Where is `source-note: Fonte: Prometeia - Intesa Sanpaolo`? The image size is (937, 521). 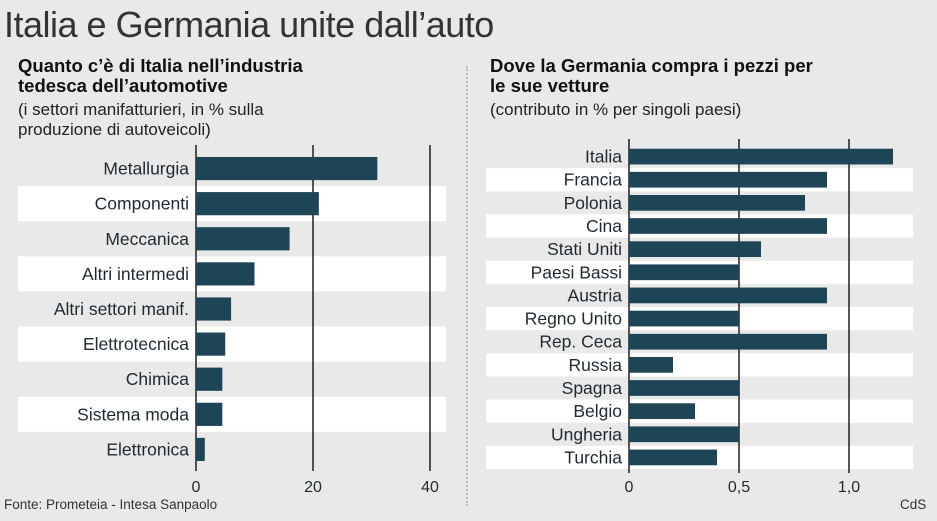 source-note: Fonte: Prometeia - Intesa Sanpaolo is located at coordinates (111, 504).